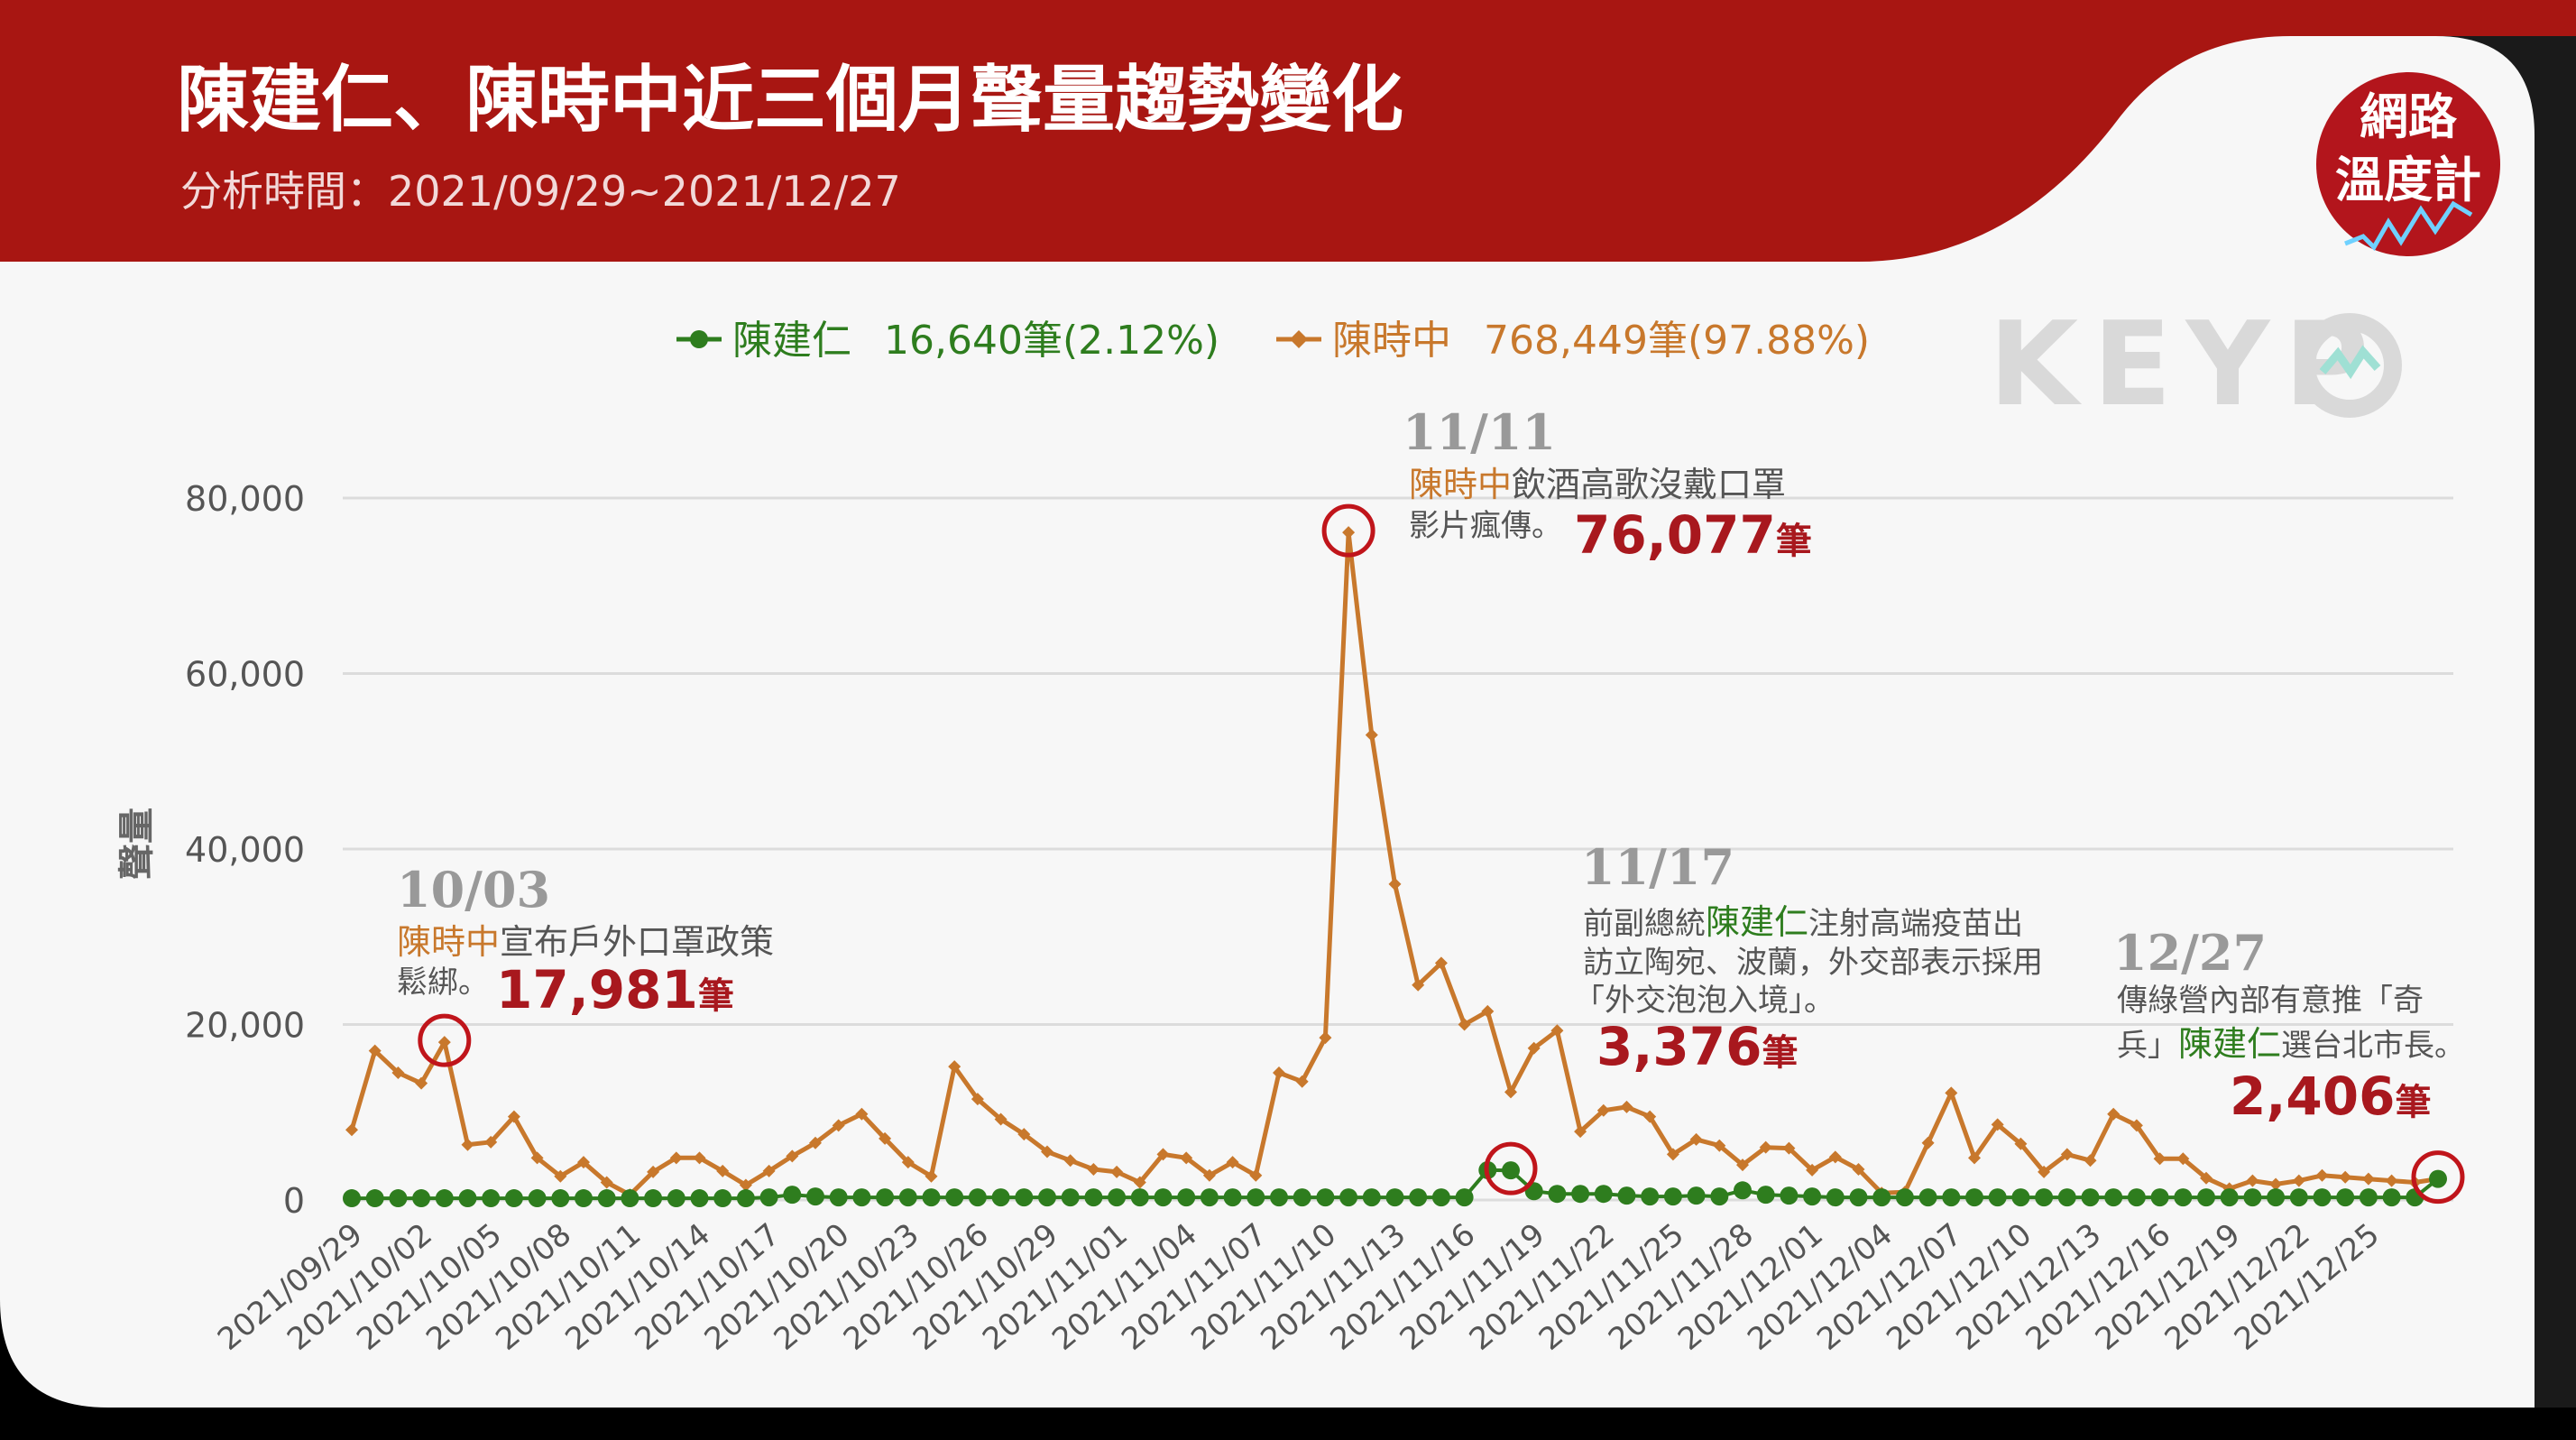 The width and height of the screenshot is (2576, 1440). I want to click on svg-text: 3,376筆, so click(1697, 1046).